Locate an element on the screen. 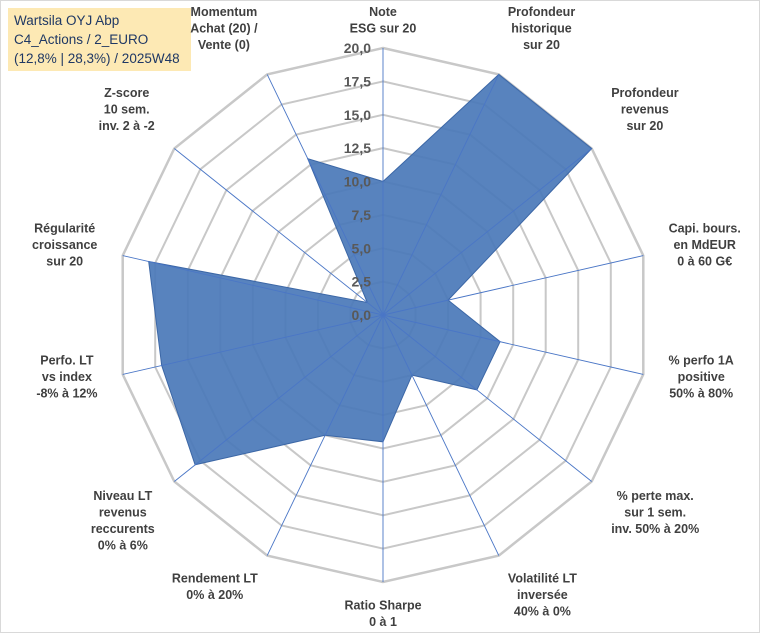  category-label-6: Volatilité LT inversée 40% à 0% is located at coordinates (542, 595).